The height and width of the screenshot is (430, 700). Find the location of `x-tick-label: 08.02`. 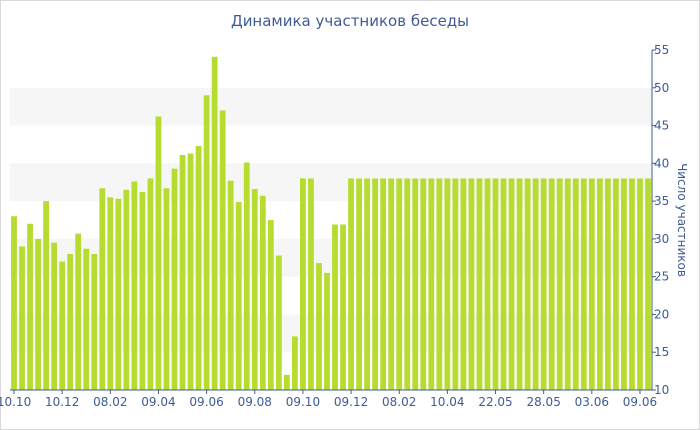

x-tick-label: 08.02 is located at coordinates (110, 402).